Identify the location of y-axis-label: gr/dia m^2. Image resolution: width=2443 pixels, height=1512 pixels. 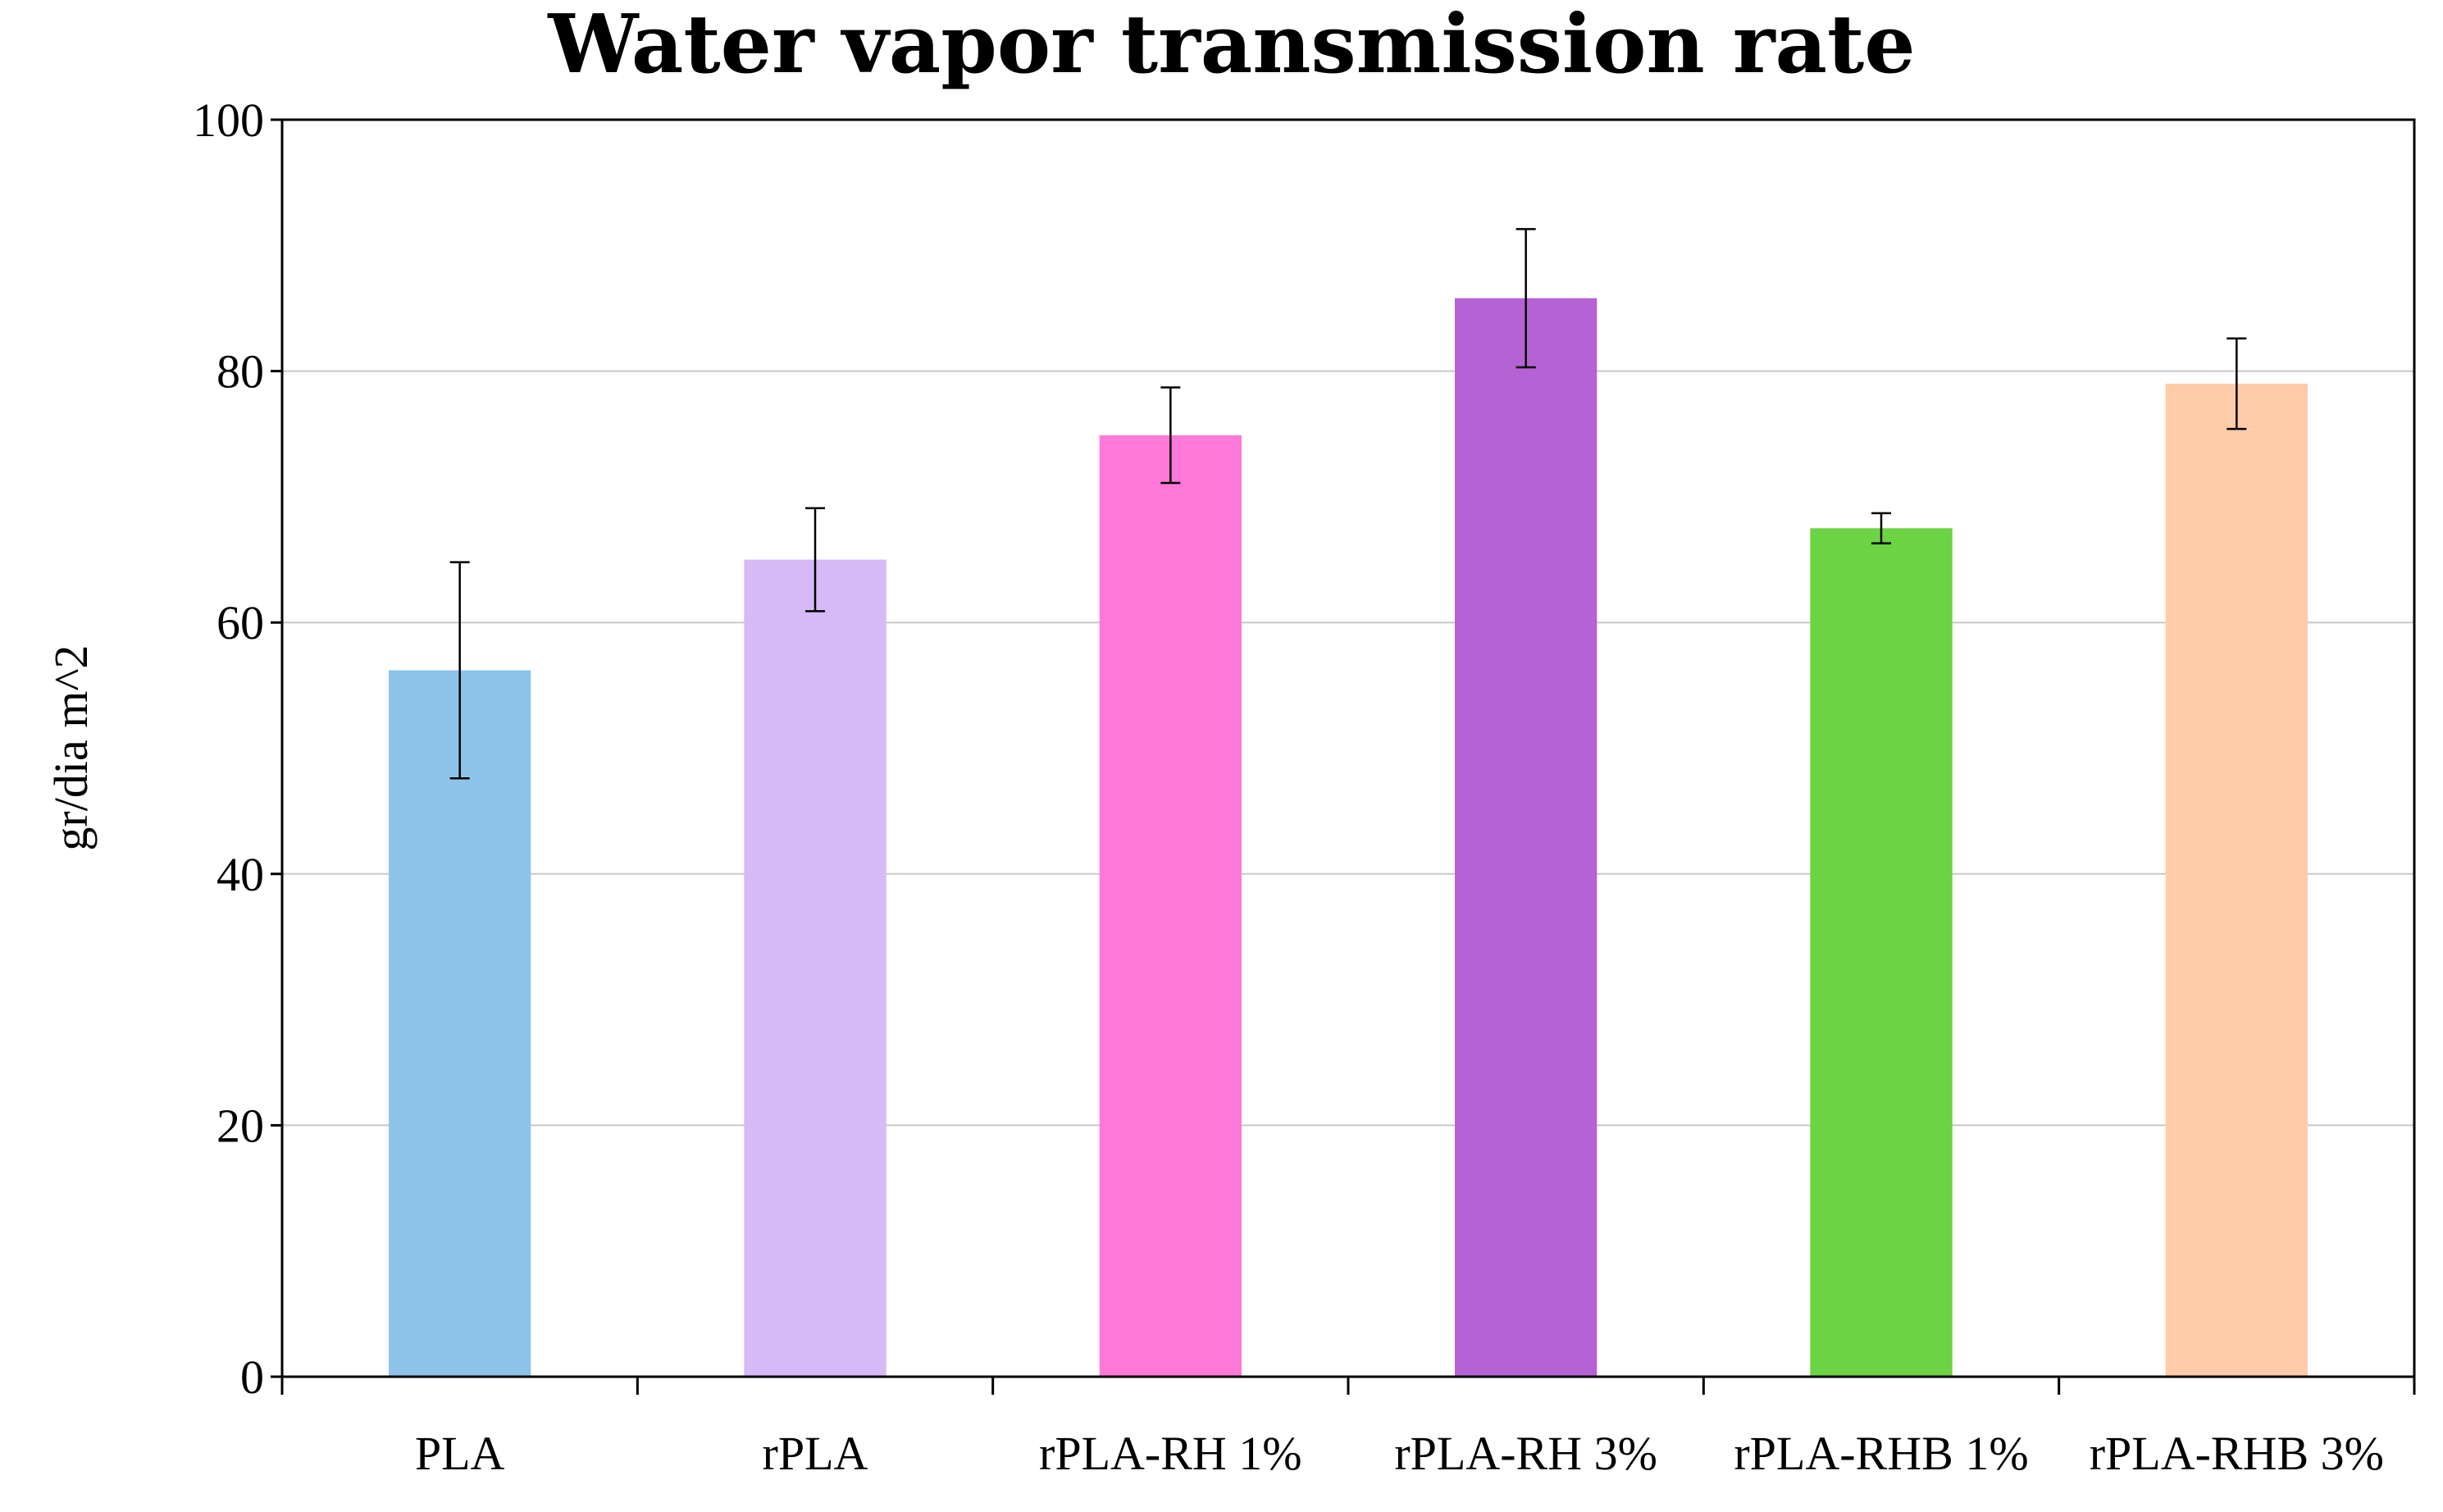
(71, 747).